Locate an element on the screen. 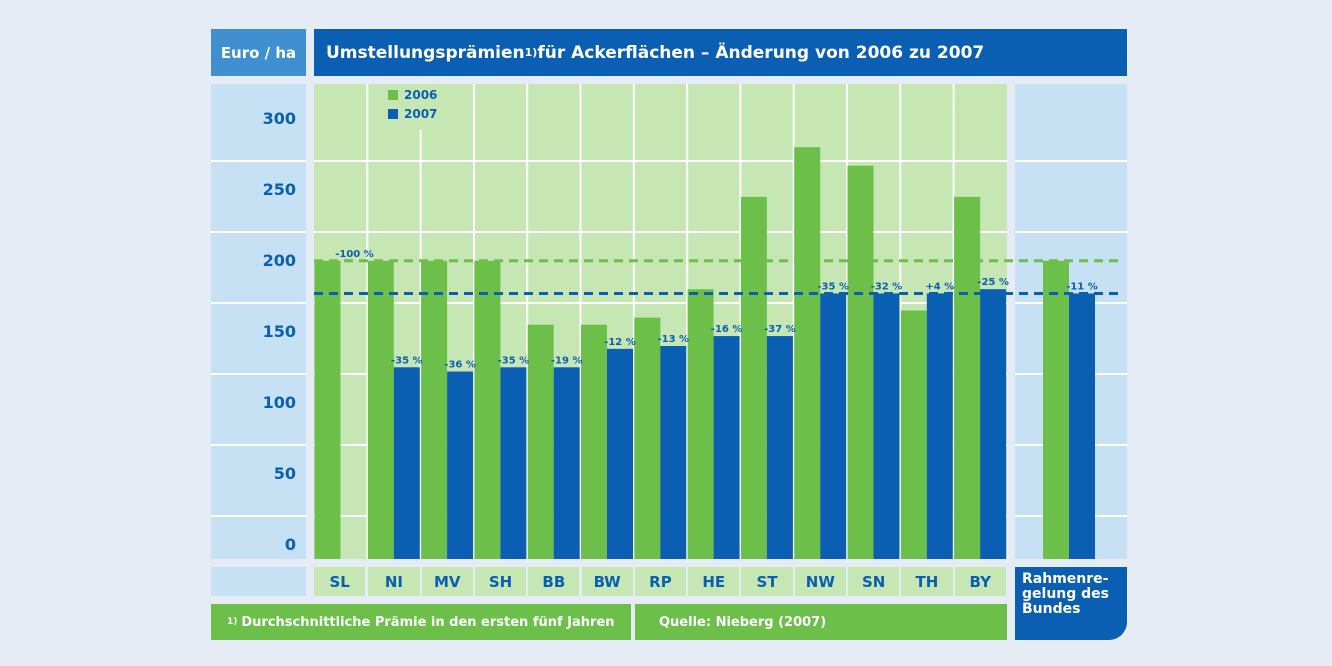 The image size is (1332, 666). x-tick-label: BY is located at coordinates (980, 581).